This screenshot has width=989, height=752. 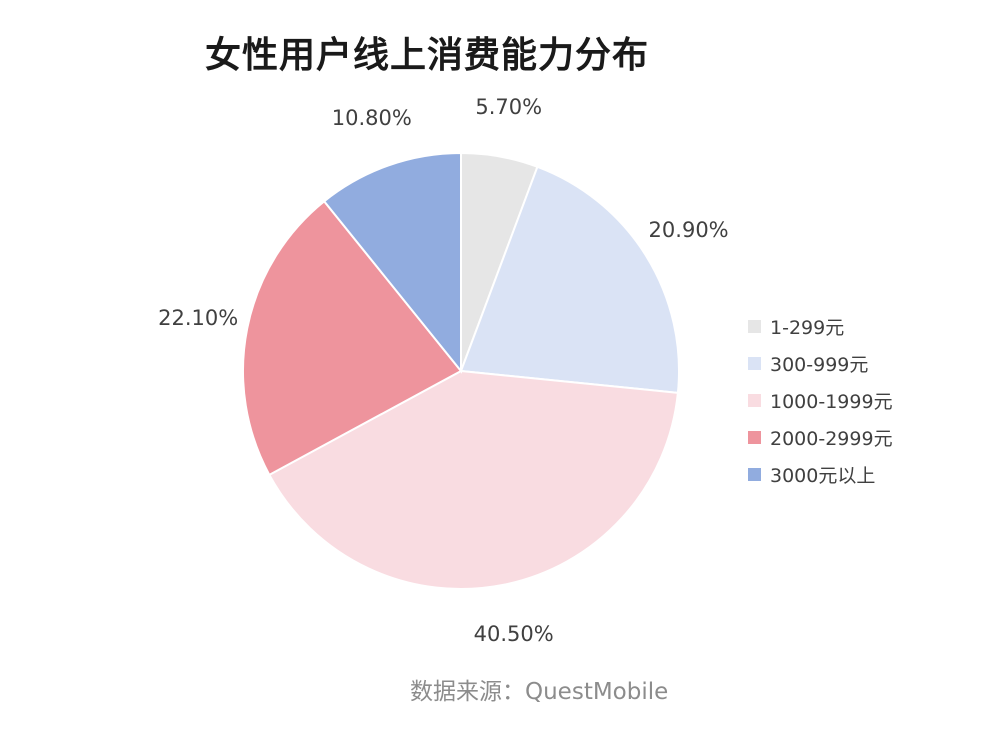 What do you see at coordinates (831, 439) in the screenshot?
I see `legend-label: 2000-2999元` at bounding box center [831, 439].